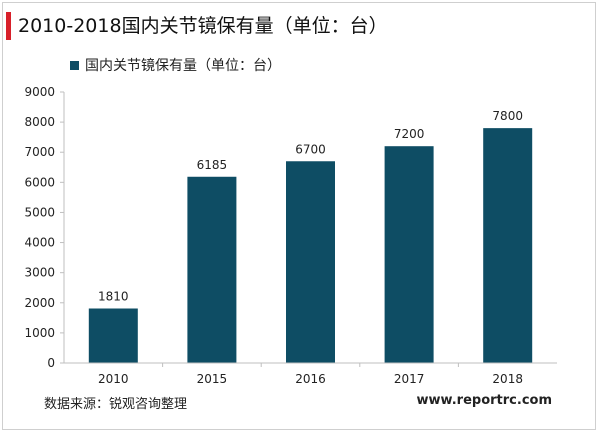  What do you see at coordinates (39, 152) in the screenshot?
I see `y-tick-label: 7000` at bounding box center [39, 152].